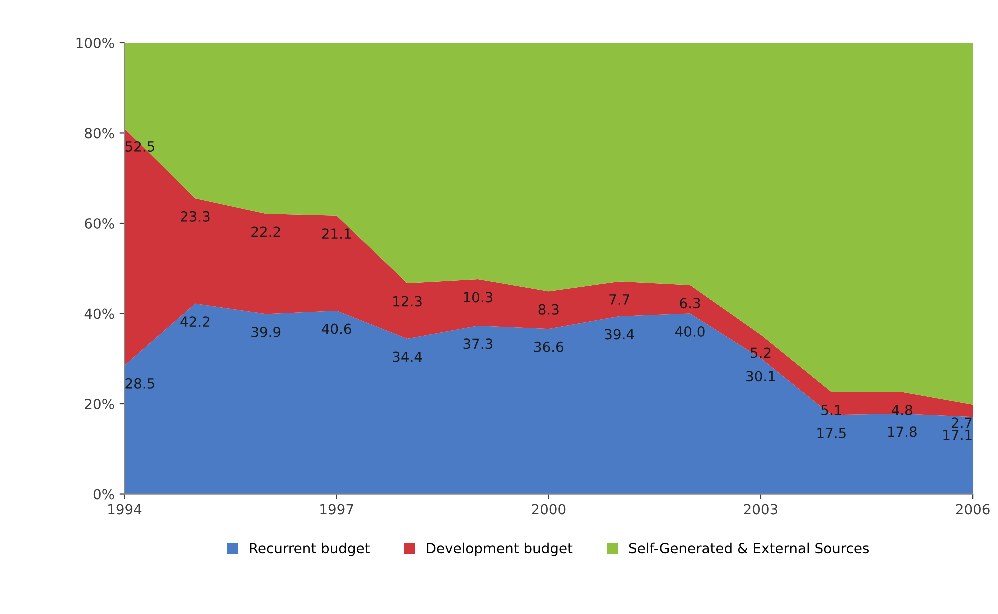  I want to click on data-label: 8.3, so click(548, 309).